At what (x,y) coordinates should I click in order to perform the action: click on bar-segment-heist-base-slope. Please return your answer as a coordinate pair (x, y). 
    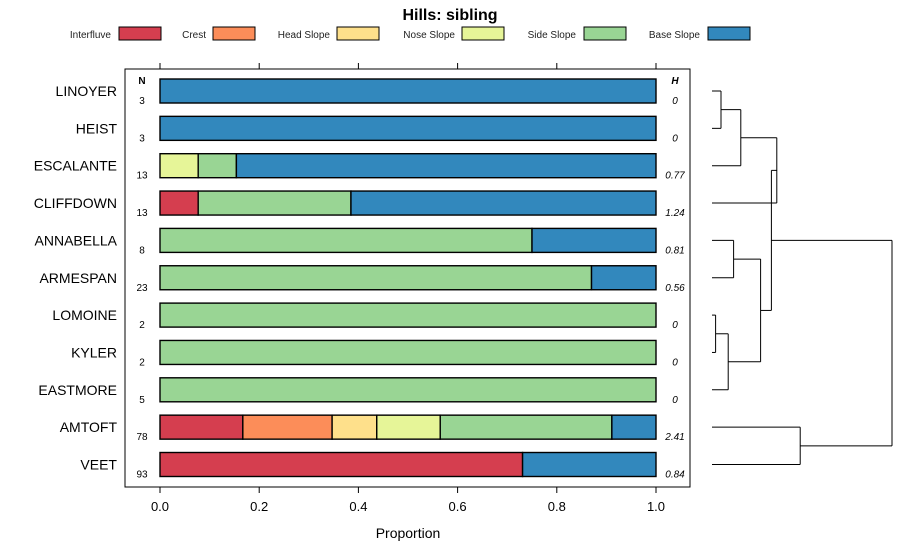
    Looking at the image, I should click on (408, 128).